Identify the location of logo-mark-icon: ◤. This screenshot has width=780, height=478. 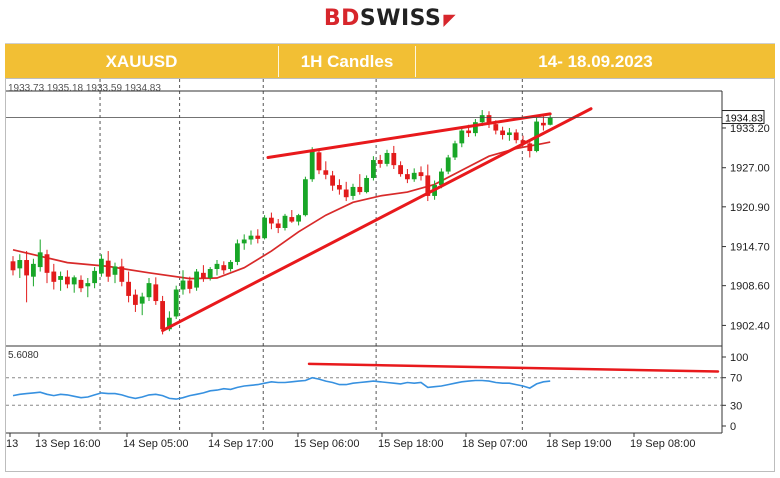
(450, 19).